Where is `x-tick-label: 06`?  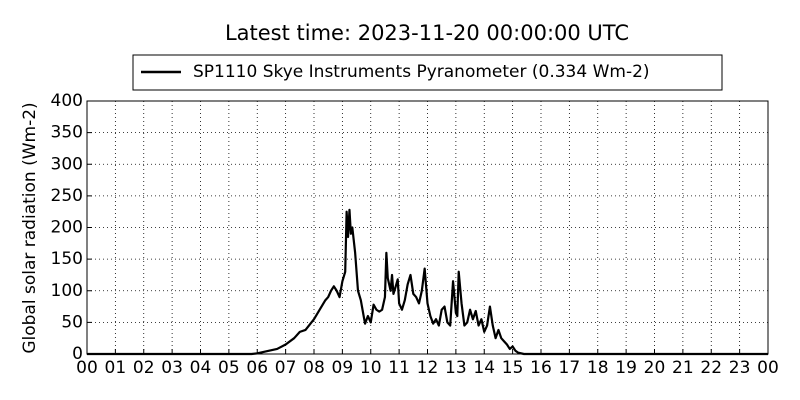 x-tick-label: 06 is located at coordinates (257, 368).